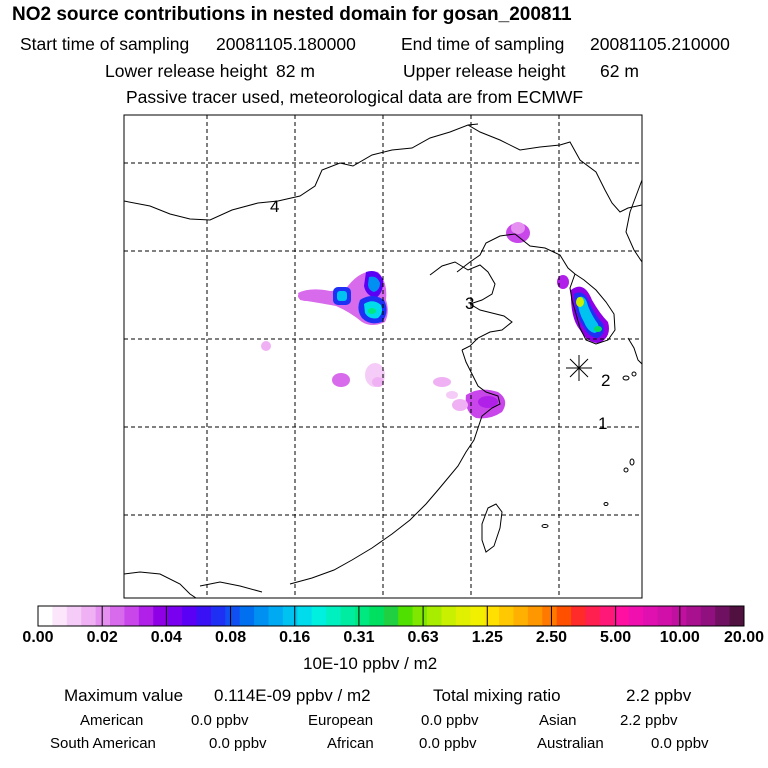  I want to click on plume-shanghai, so click(476, 404).